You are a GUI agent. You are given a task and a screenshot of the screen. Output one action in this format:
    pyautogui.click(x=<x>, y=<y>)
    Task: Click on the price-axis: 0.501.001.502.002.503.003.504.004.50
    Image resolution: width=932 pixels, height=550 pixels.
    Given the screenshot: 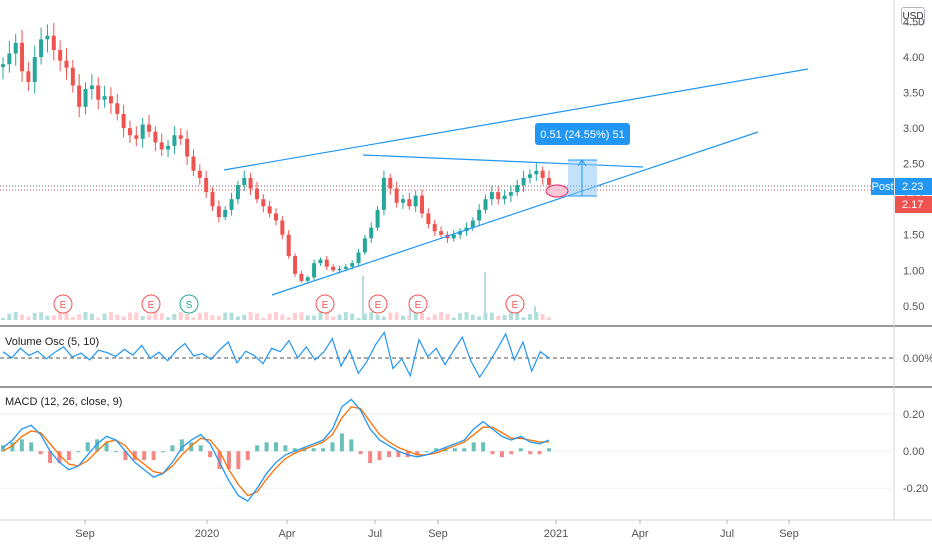 What is the action you would take?
    pyautogui.click(x=913, y=165)
    